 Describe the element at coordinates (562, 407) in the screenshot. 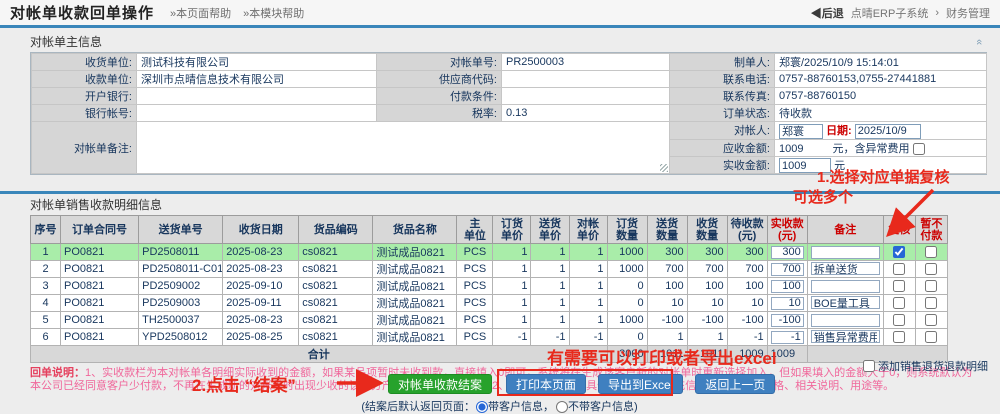

I see `without-customer-radio` at that location.